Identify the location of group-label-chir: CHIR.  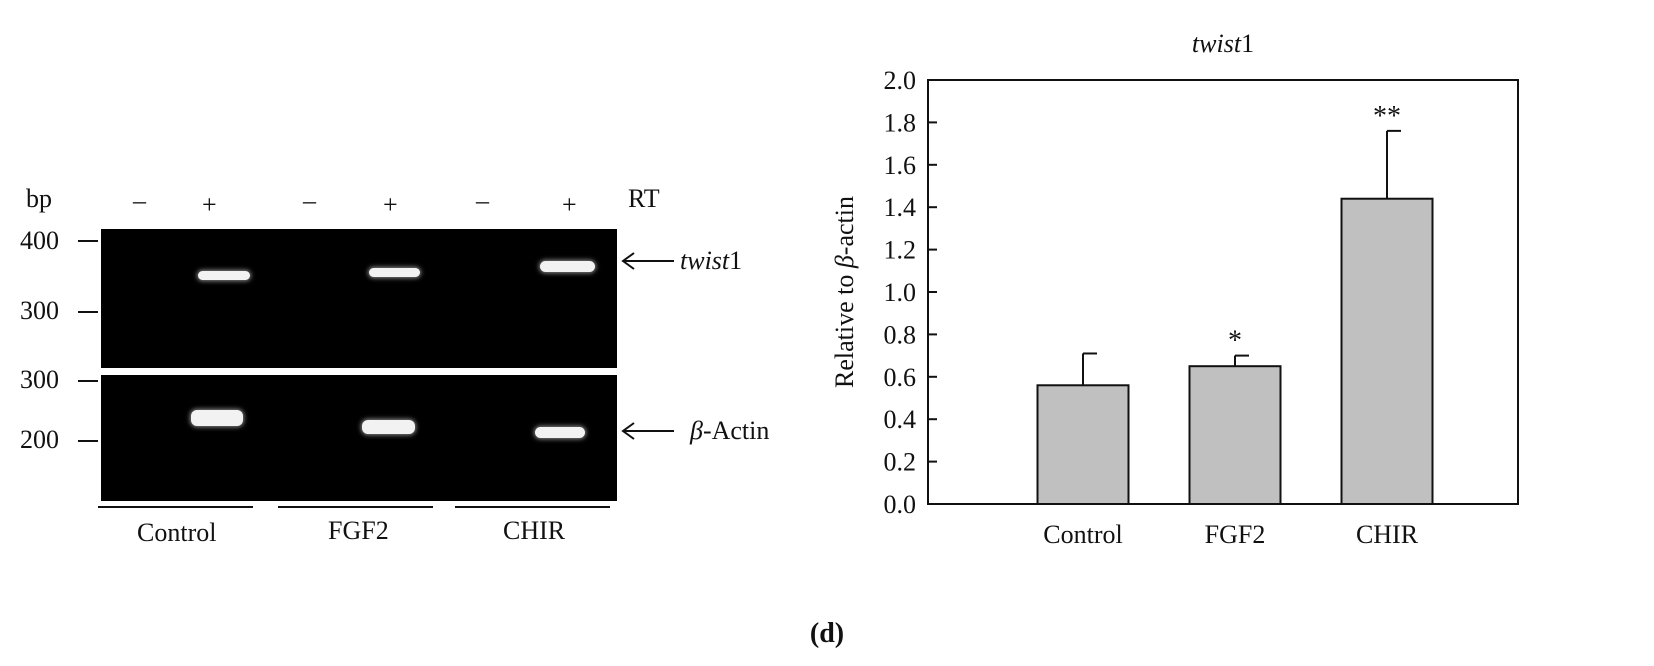
(534, 530).